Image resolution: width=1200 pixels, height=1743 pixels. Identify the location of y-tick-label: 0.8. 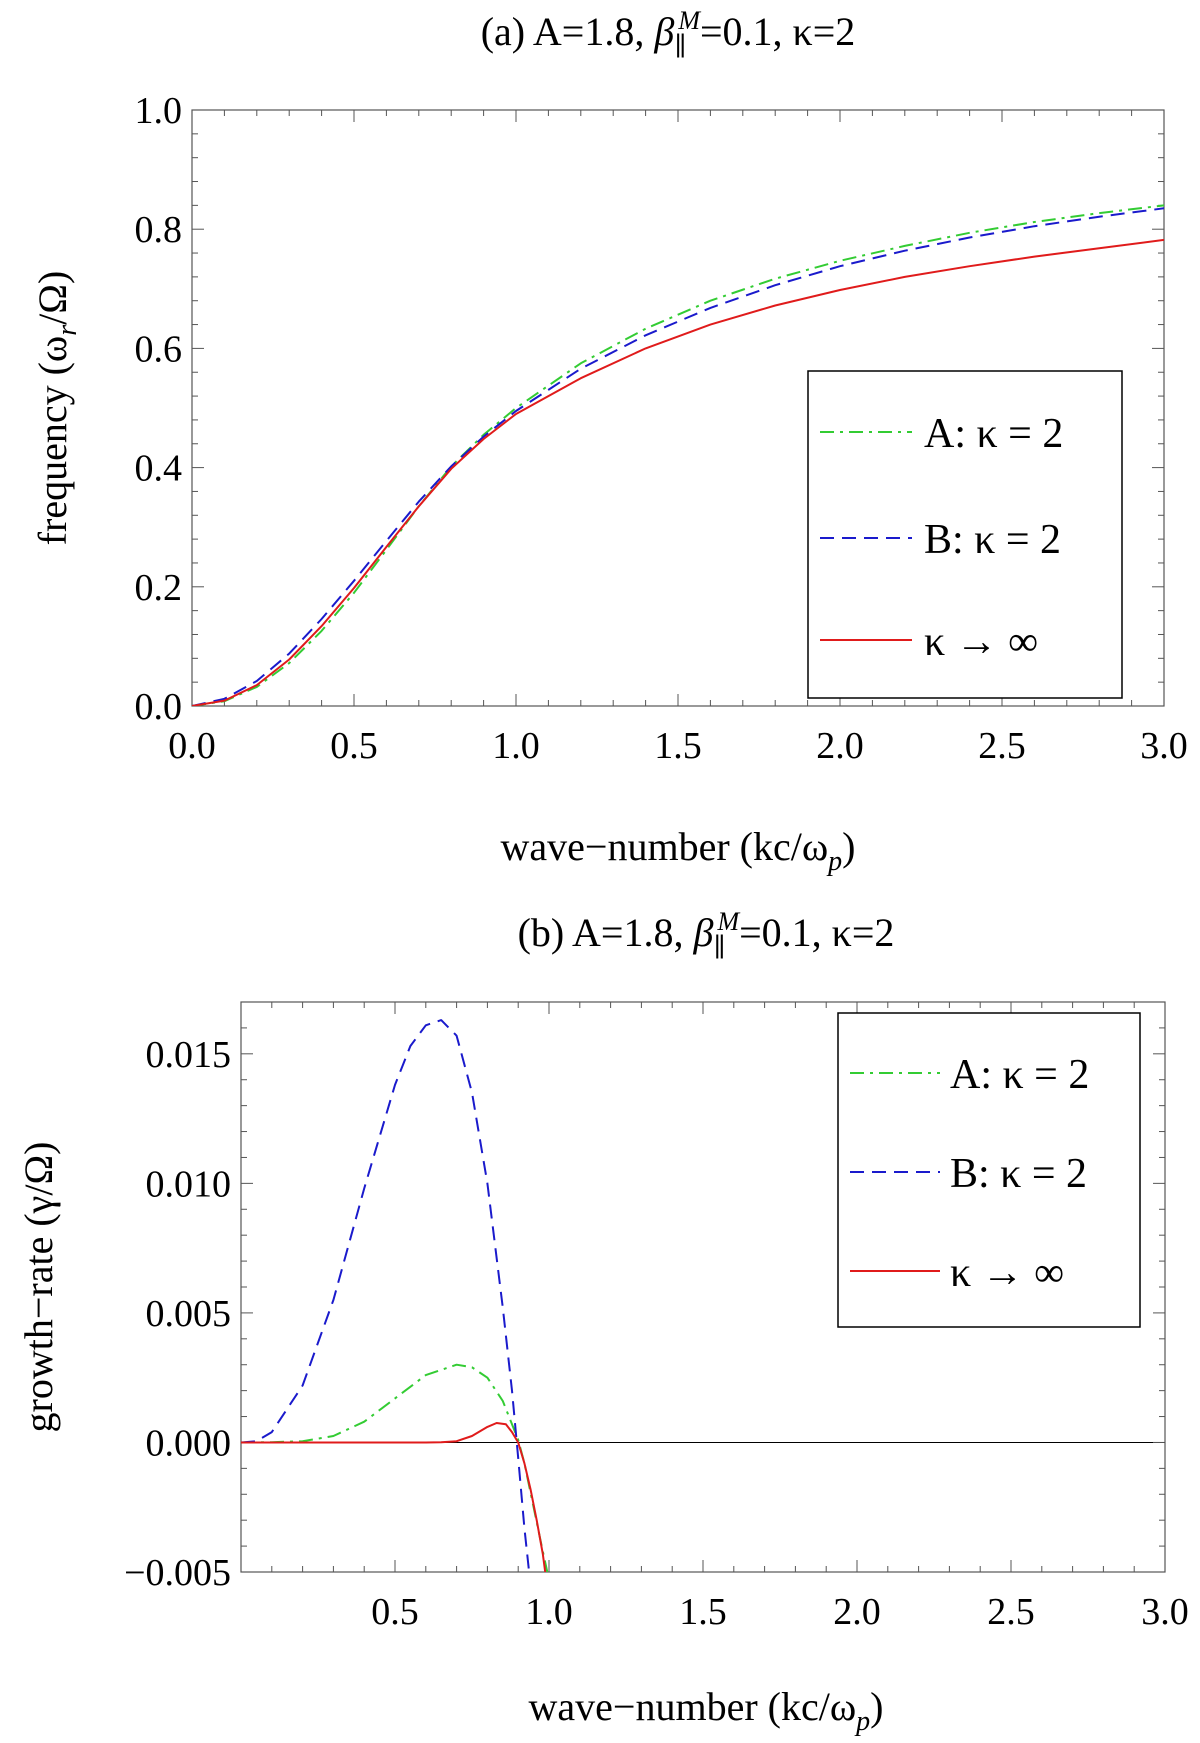
(159, 230).